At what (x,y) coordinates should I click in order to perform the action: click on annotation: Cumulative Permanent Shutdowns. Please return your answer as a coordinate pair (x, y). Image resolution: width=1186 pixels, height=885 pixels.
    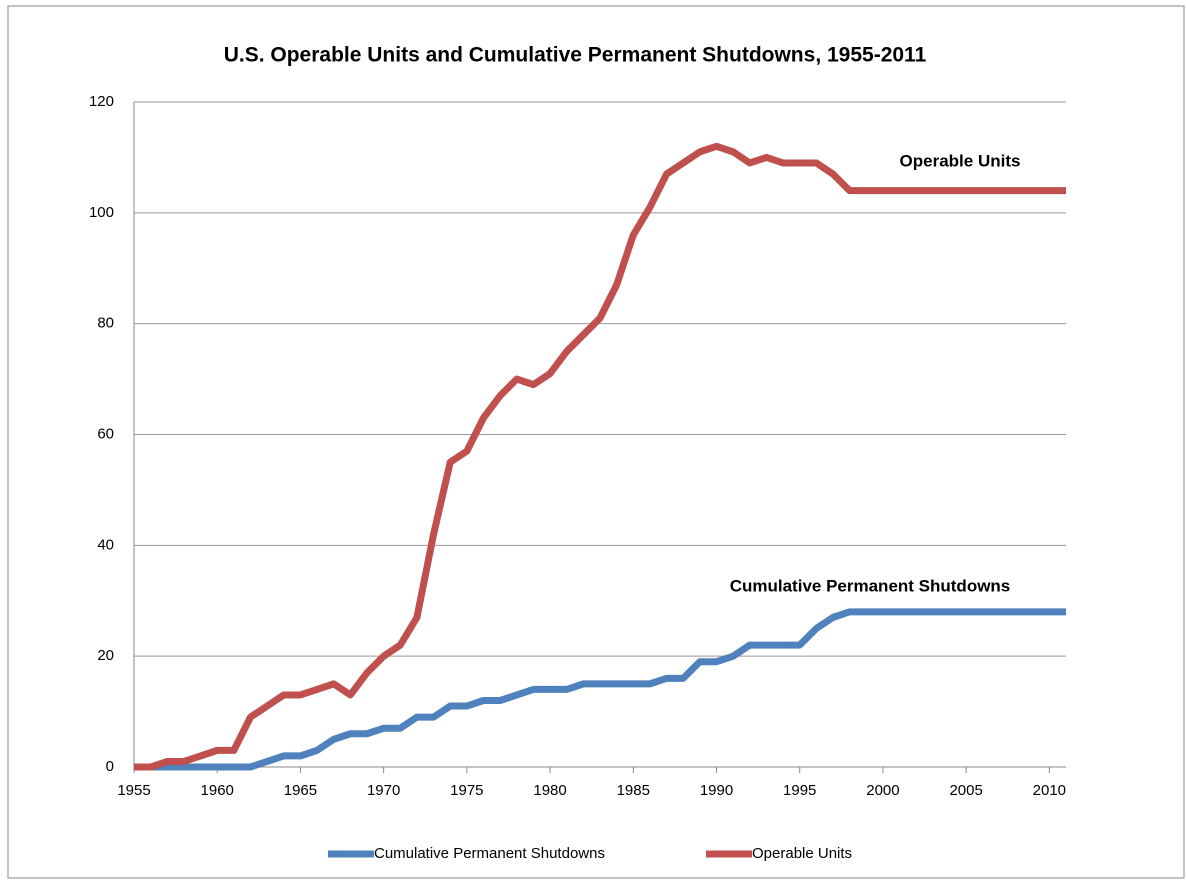
    Looking at the image, I should click on (870, 585).